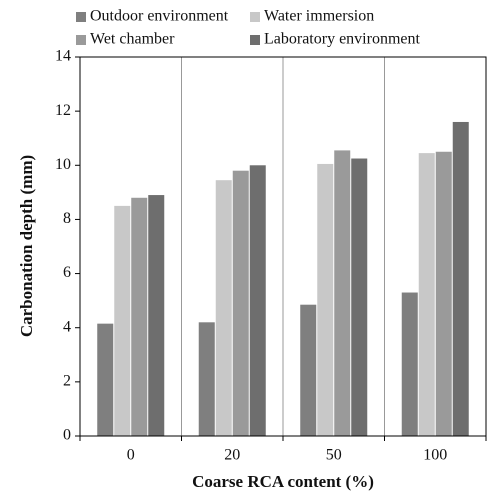 Image resolution: width=494 pixels, height=495 pixels. Describe the element at coordinates (342, 39) in the screenshot. I see `legend-label: Laboratory environment` at that location.